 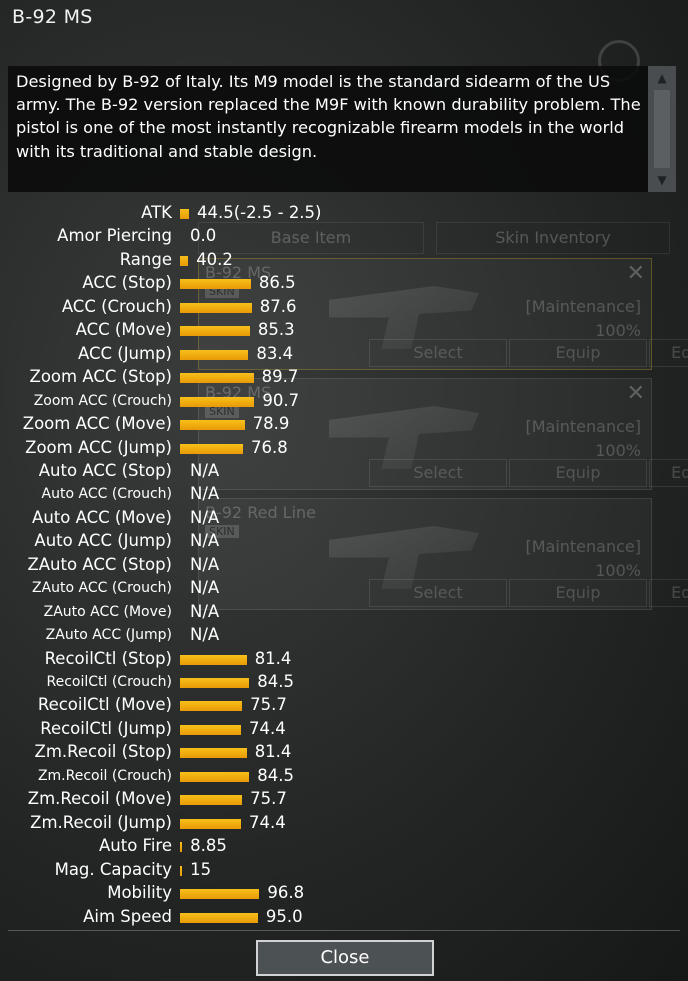 I want to click on stat-row: Auto ACC (Stop) N/A, so click(x=344, y=471).